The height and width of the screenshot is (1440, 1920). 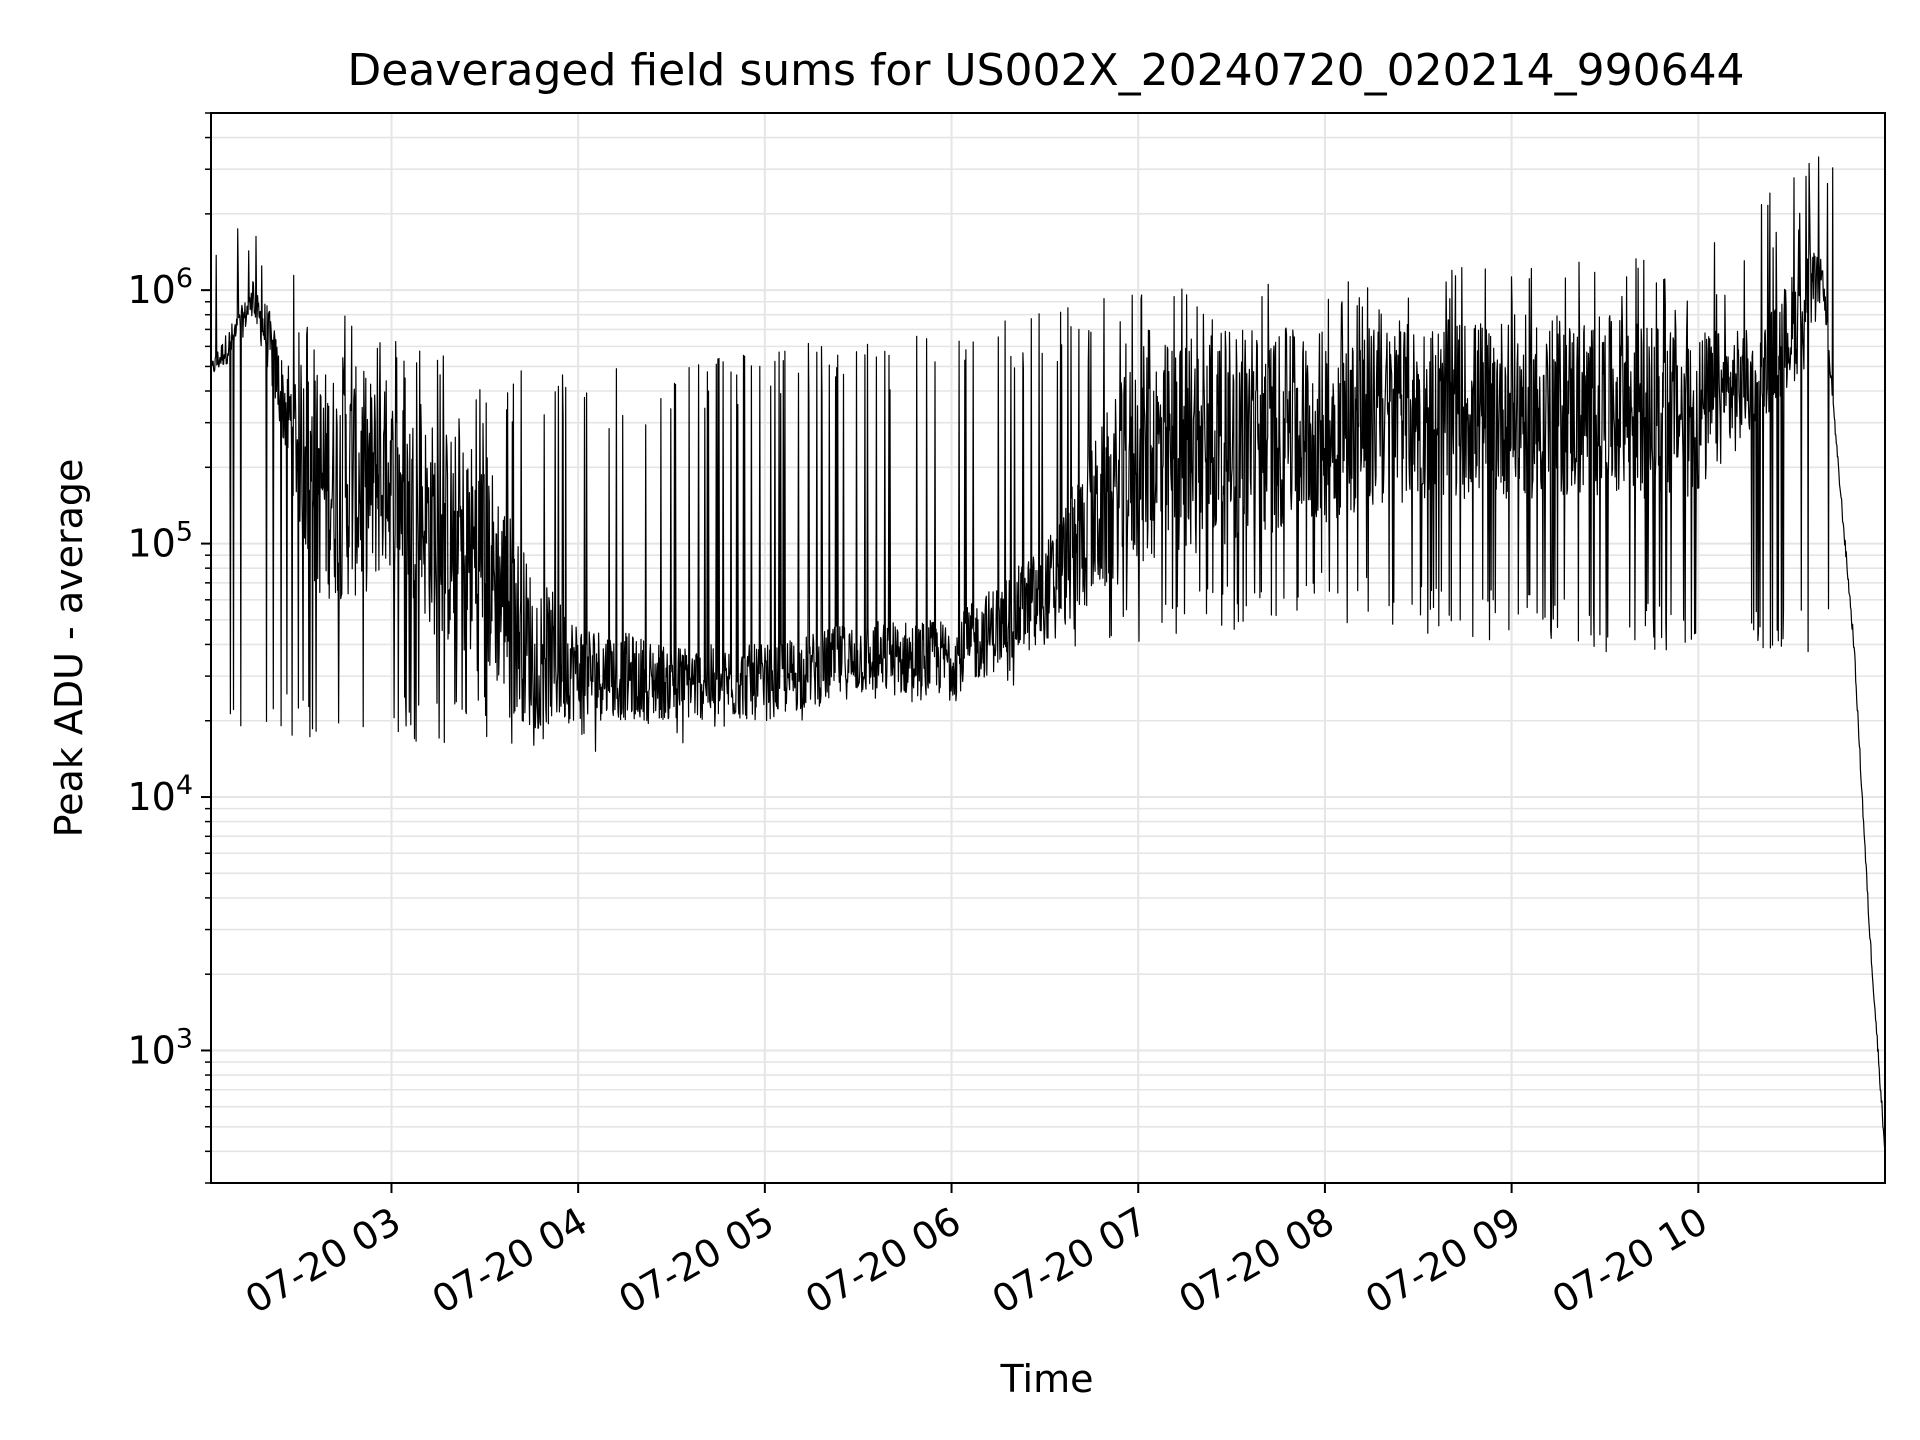 What do you see at coordinates (69, 648) in the screenshot?
I see `y-axis-label: Peak ADU - average` at bounding box center [69, 648].